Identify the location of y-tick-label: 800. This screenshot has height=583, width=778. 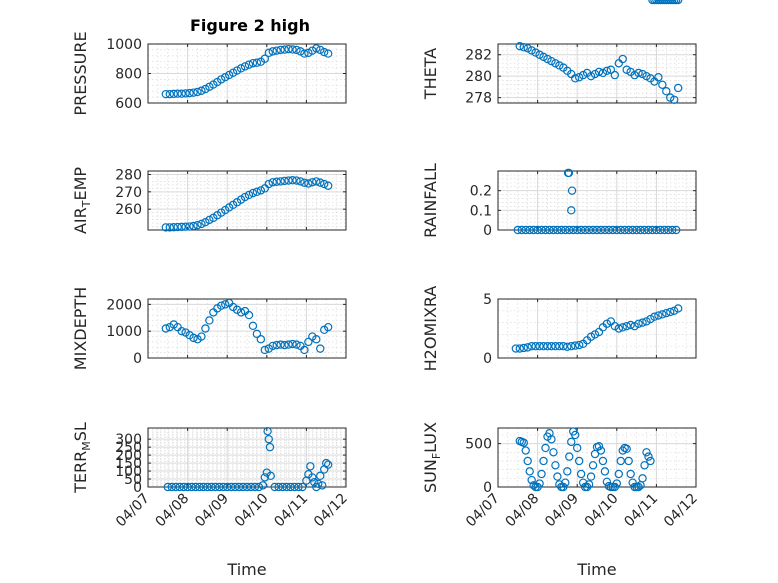
(128, 75).